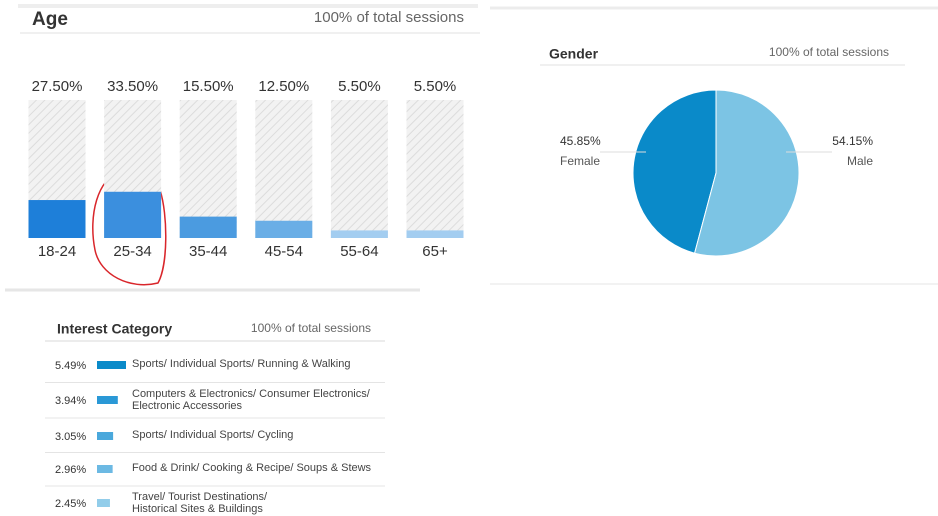 This screenshot has height=516, width=938. Describe the element at coordinates (248, 6) in the screenshot. I see `panel-top` at that location.